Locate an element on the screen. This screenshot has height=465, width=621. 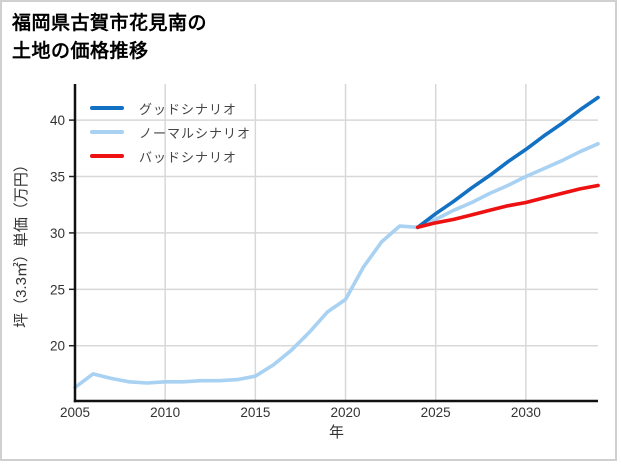
y-tick-label: 40 is located at coordinates (57, 120).